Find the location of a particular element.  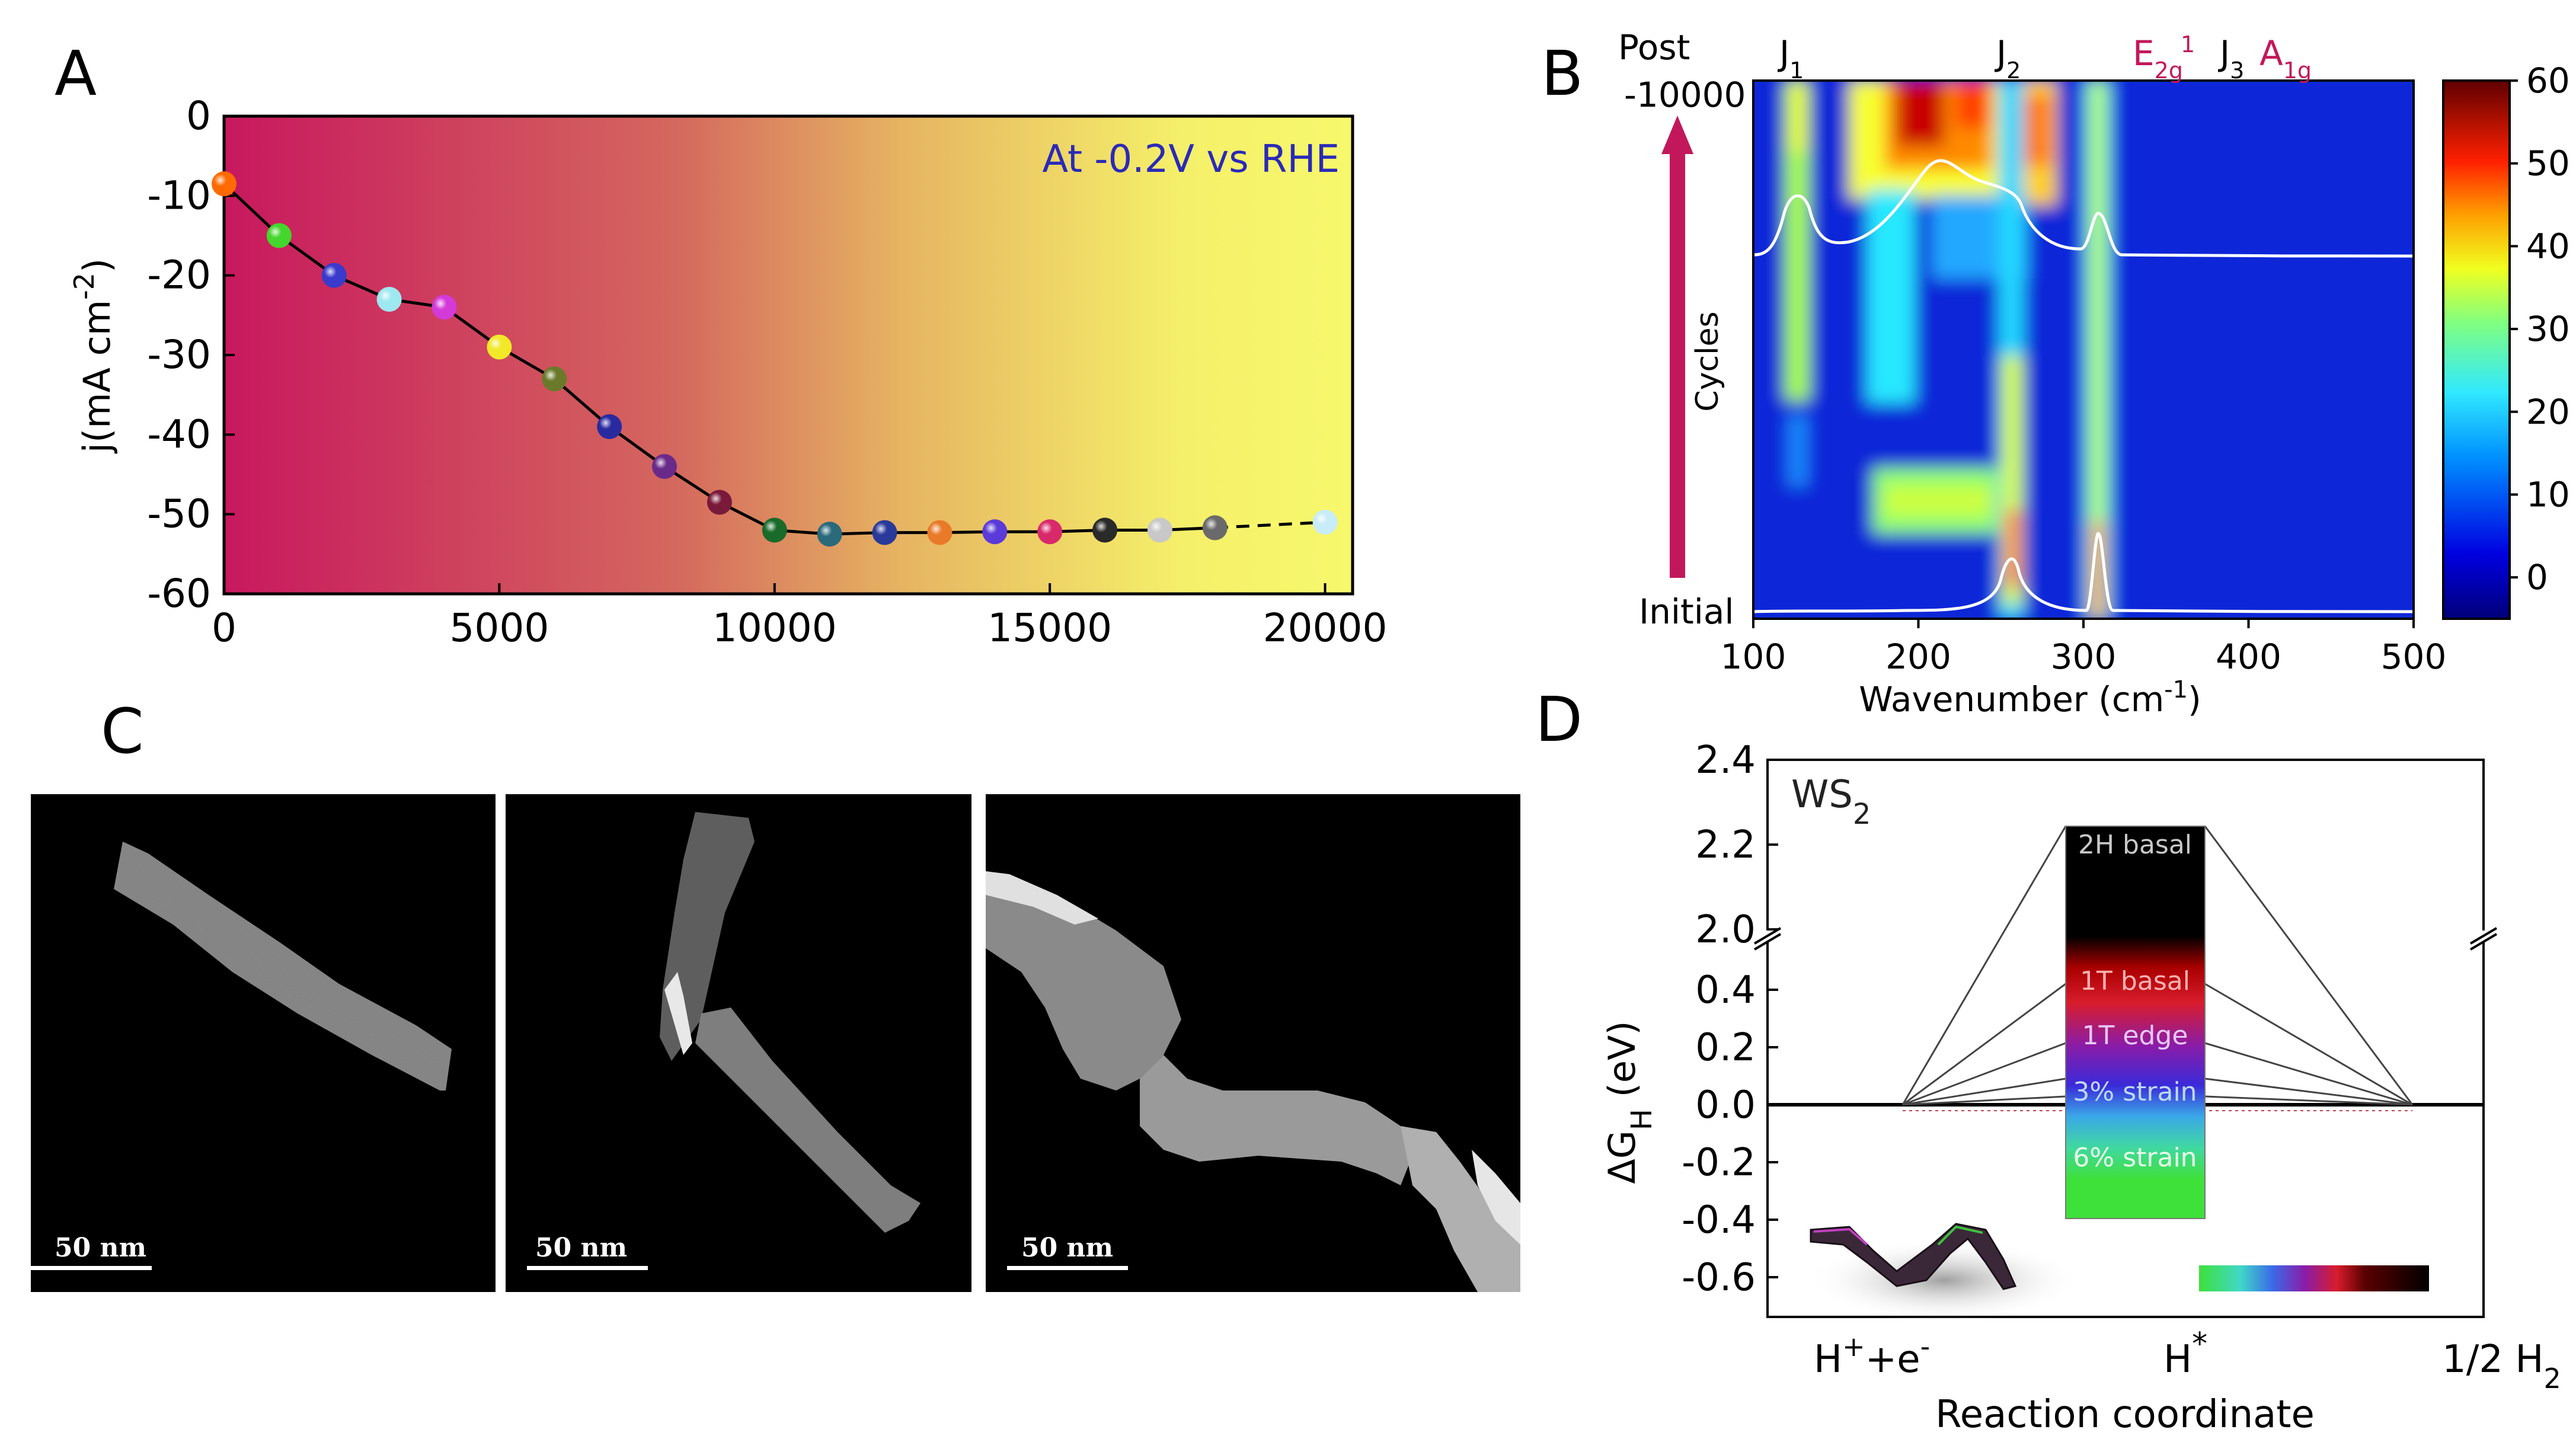

d-xtick-1: H* is located at coordinates (2185, 1354).